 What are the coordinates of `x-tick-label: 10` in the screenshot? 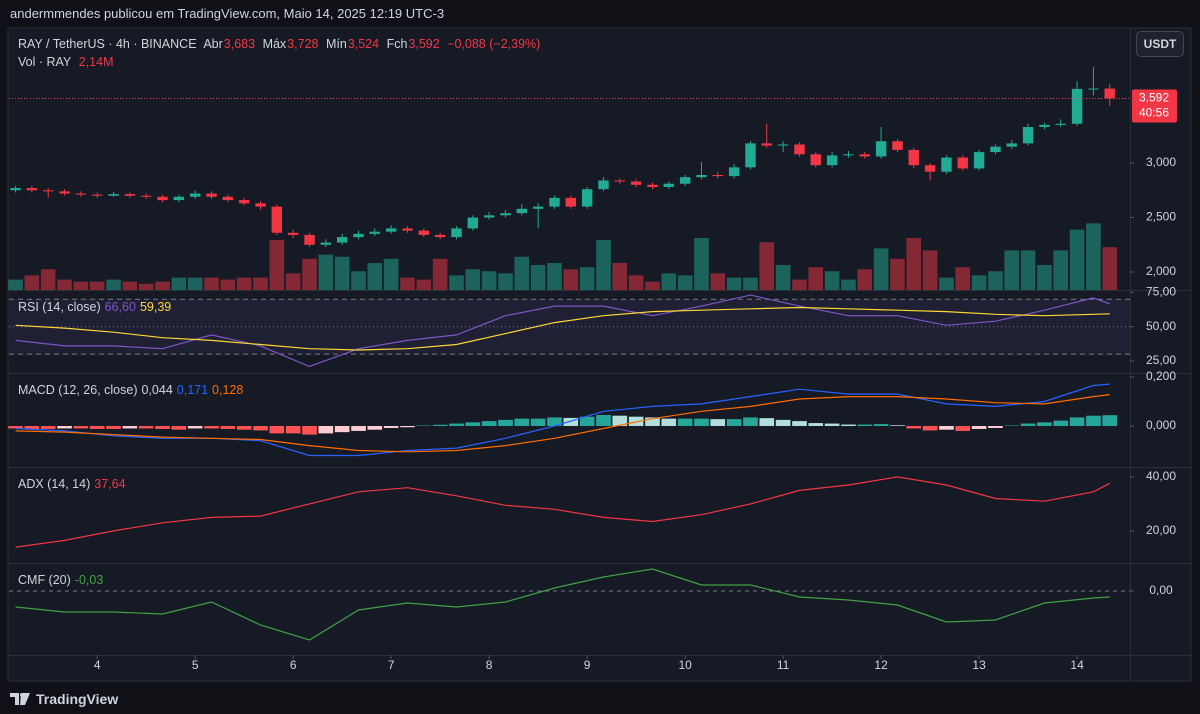 It's located at (685, 665).